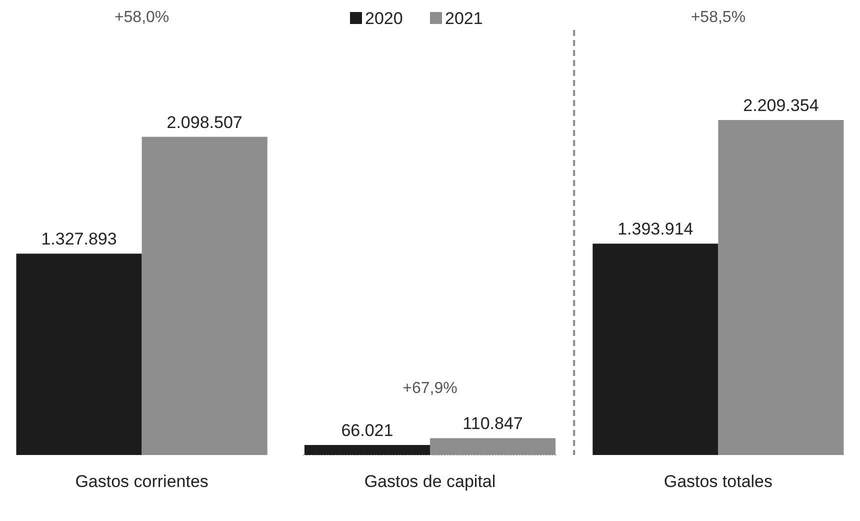 The width and height of the screenshot is (860, 521). I want to click on legend-label: 2021, so click(464, 18).